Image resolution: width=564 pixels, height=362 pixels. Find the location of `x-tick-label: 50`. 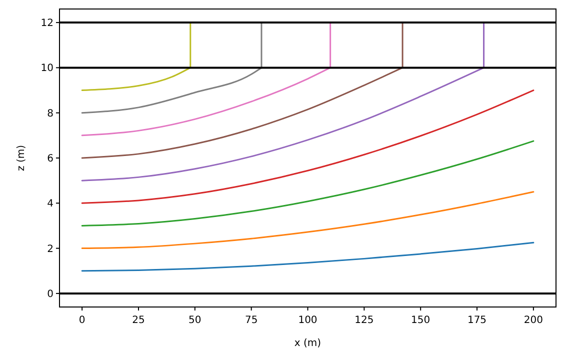

x-tick-label: 50 is located at coordinates (195, 320).